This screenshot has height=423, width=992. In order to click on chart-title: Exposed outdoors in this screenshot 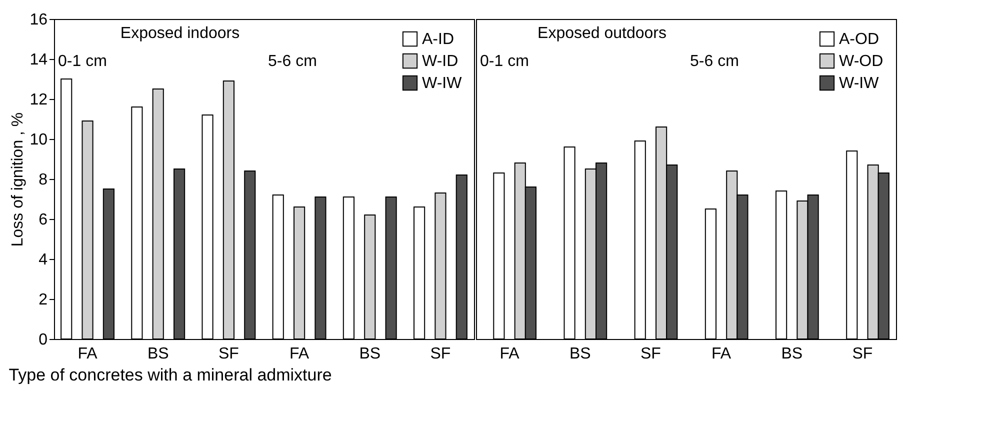, I will do `click(602, 33)`.